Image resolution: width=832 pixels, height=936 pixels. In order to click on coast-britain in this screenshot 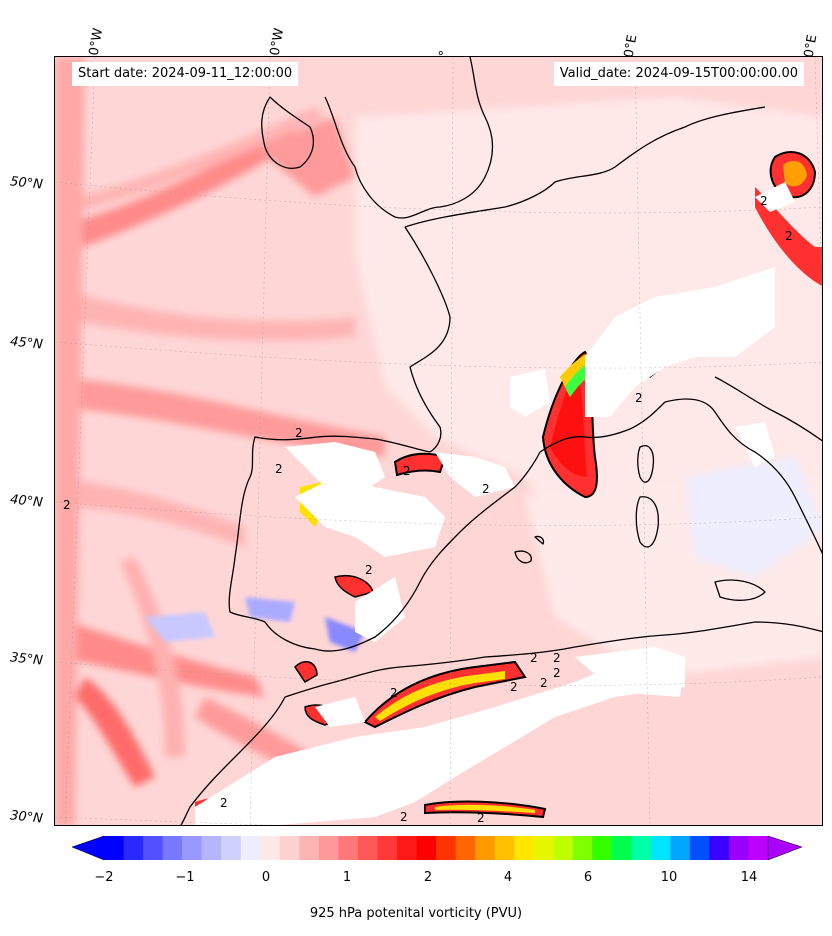, I will do `click(409, 138)`.